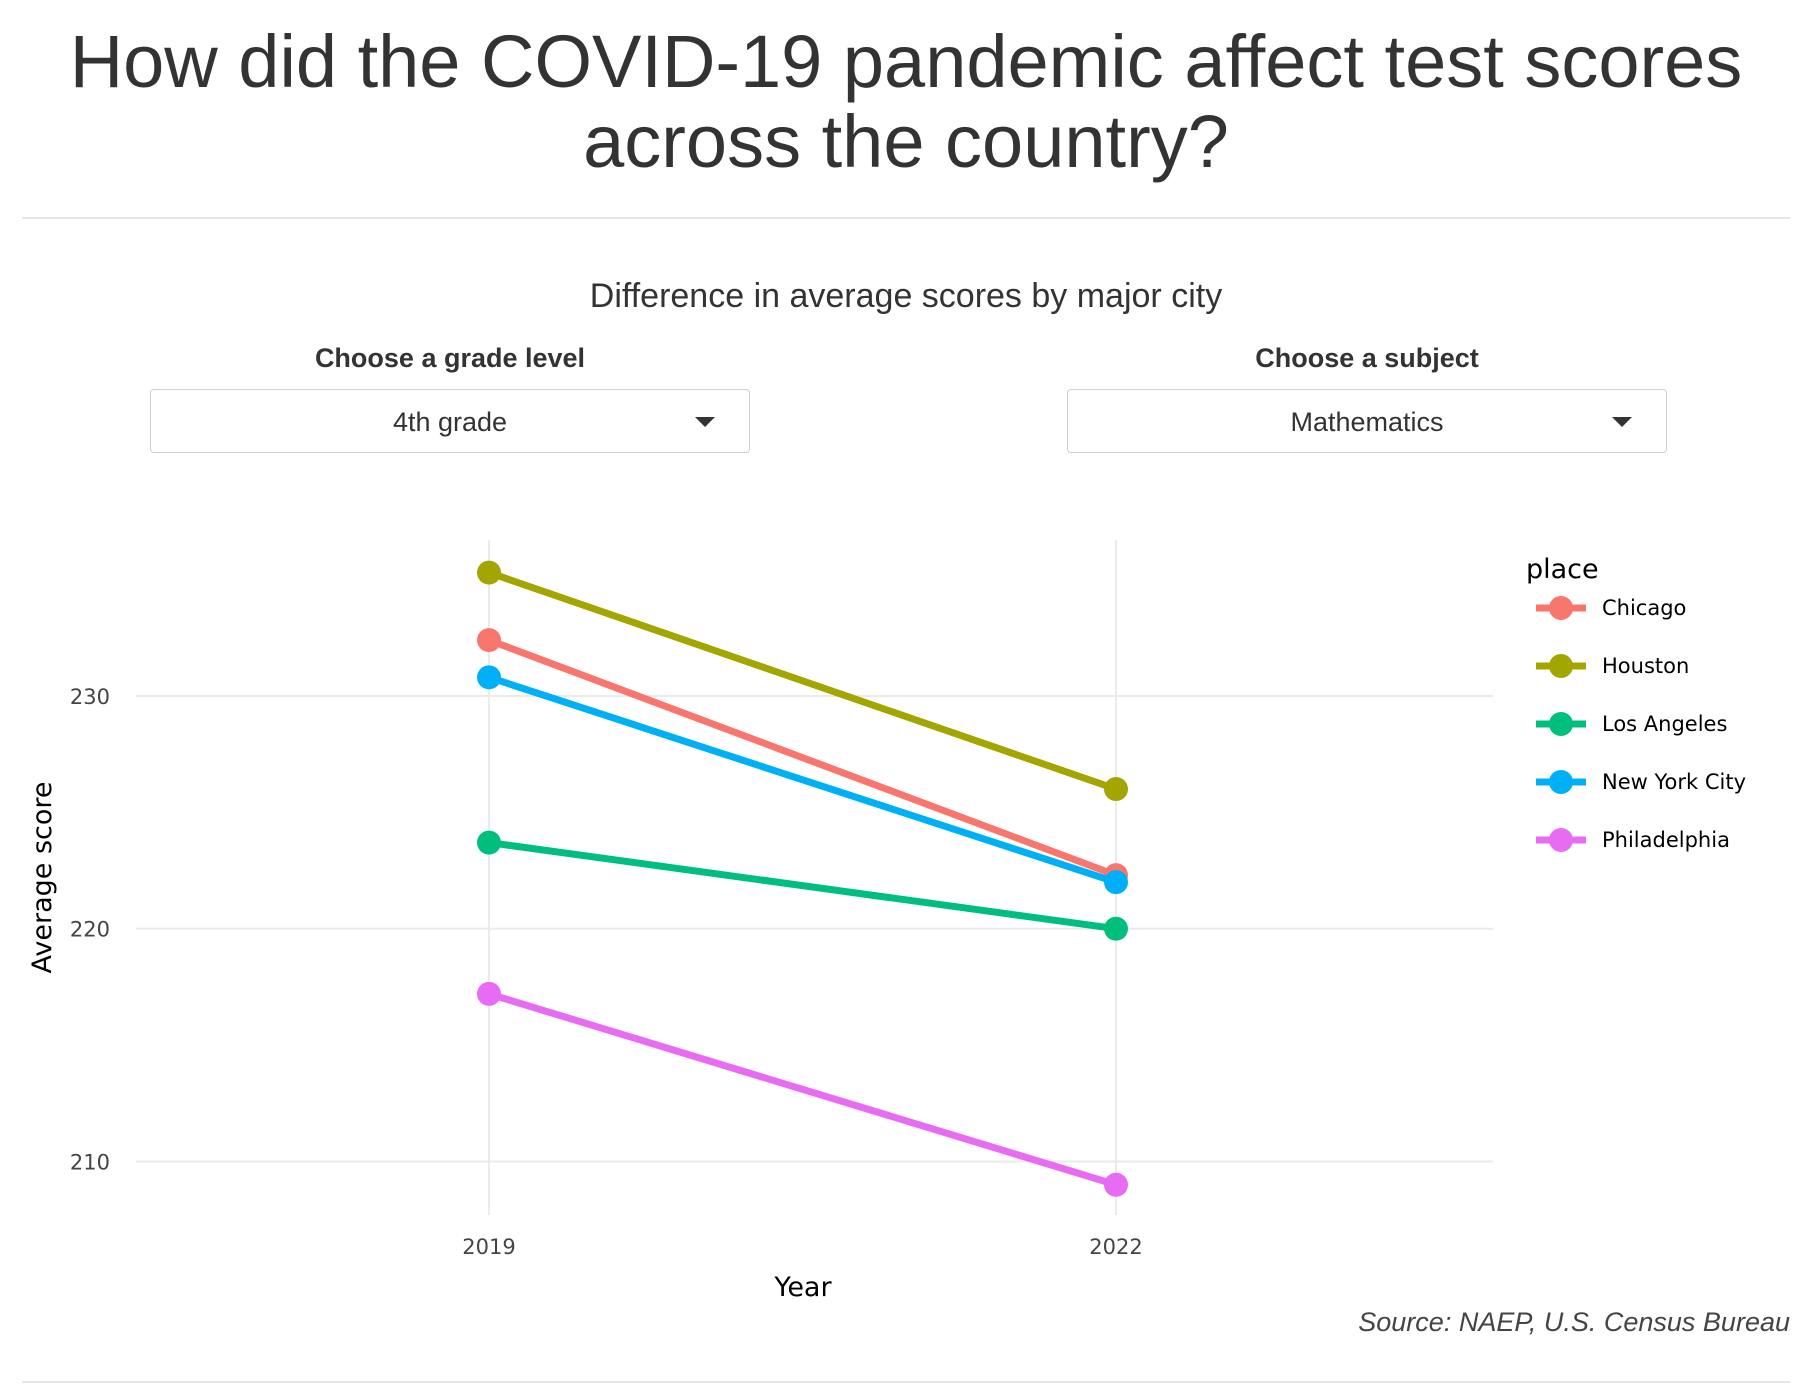 The height and width of the screenshot is (1390, 1812). I want to click on grade-select: 4th grade, so click(450, 421).